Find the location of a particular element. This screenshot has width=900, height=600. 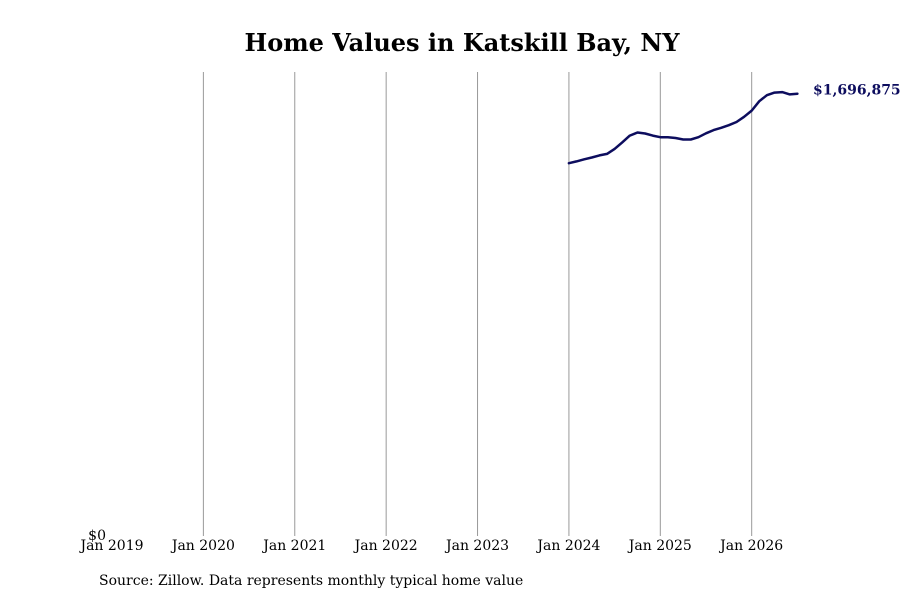

y-tick-label: $0 is located at coordinates (97, 536).